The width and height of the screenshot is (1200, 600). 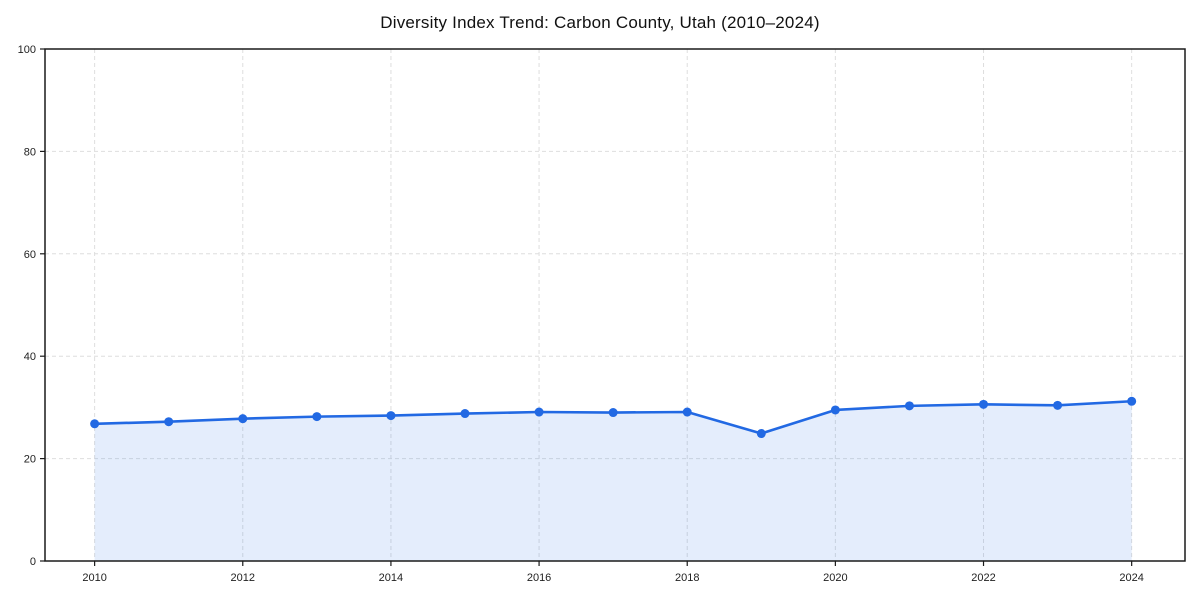 What do you see at coordinates (30, 255) in the screenshot?
I see `y-tick-label: 60` at bounding box center [30, 255].